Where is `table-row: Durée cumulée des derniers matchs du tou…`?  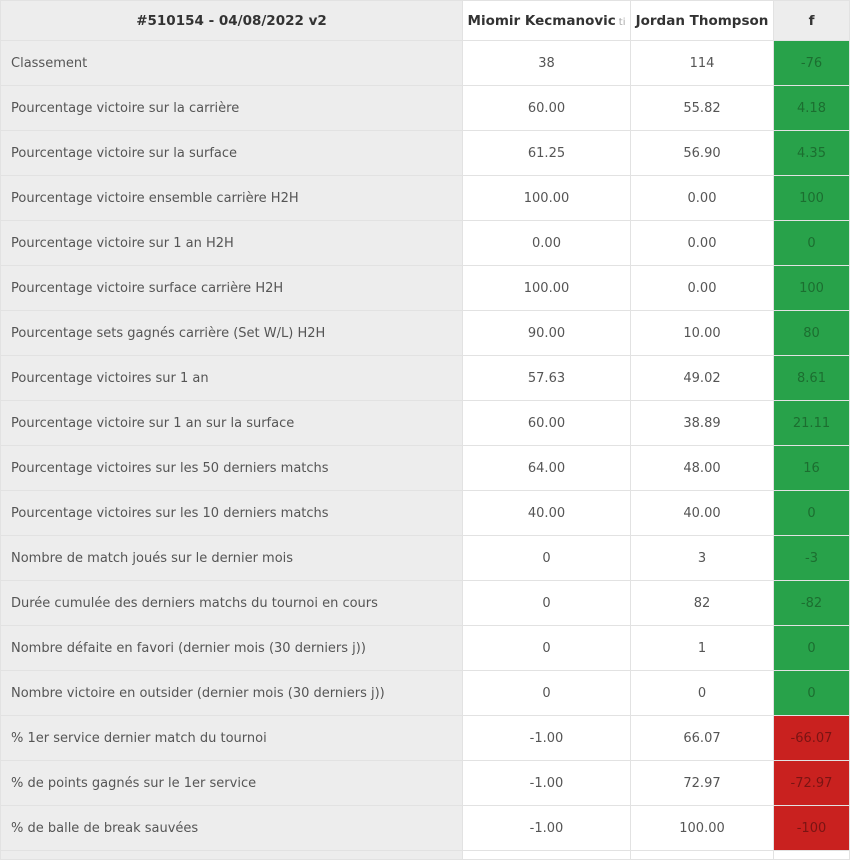
table-row: Durée cumulée des derniers matchs du tou… is located at coordinates (425, 603).